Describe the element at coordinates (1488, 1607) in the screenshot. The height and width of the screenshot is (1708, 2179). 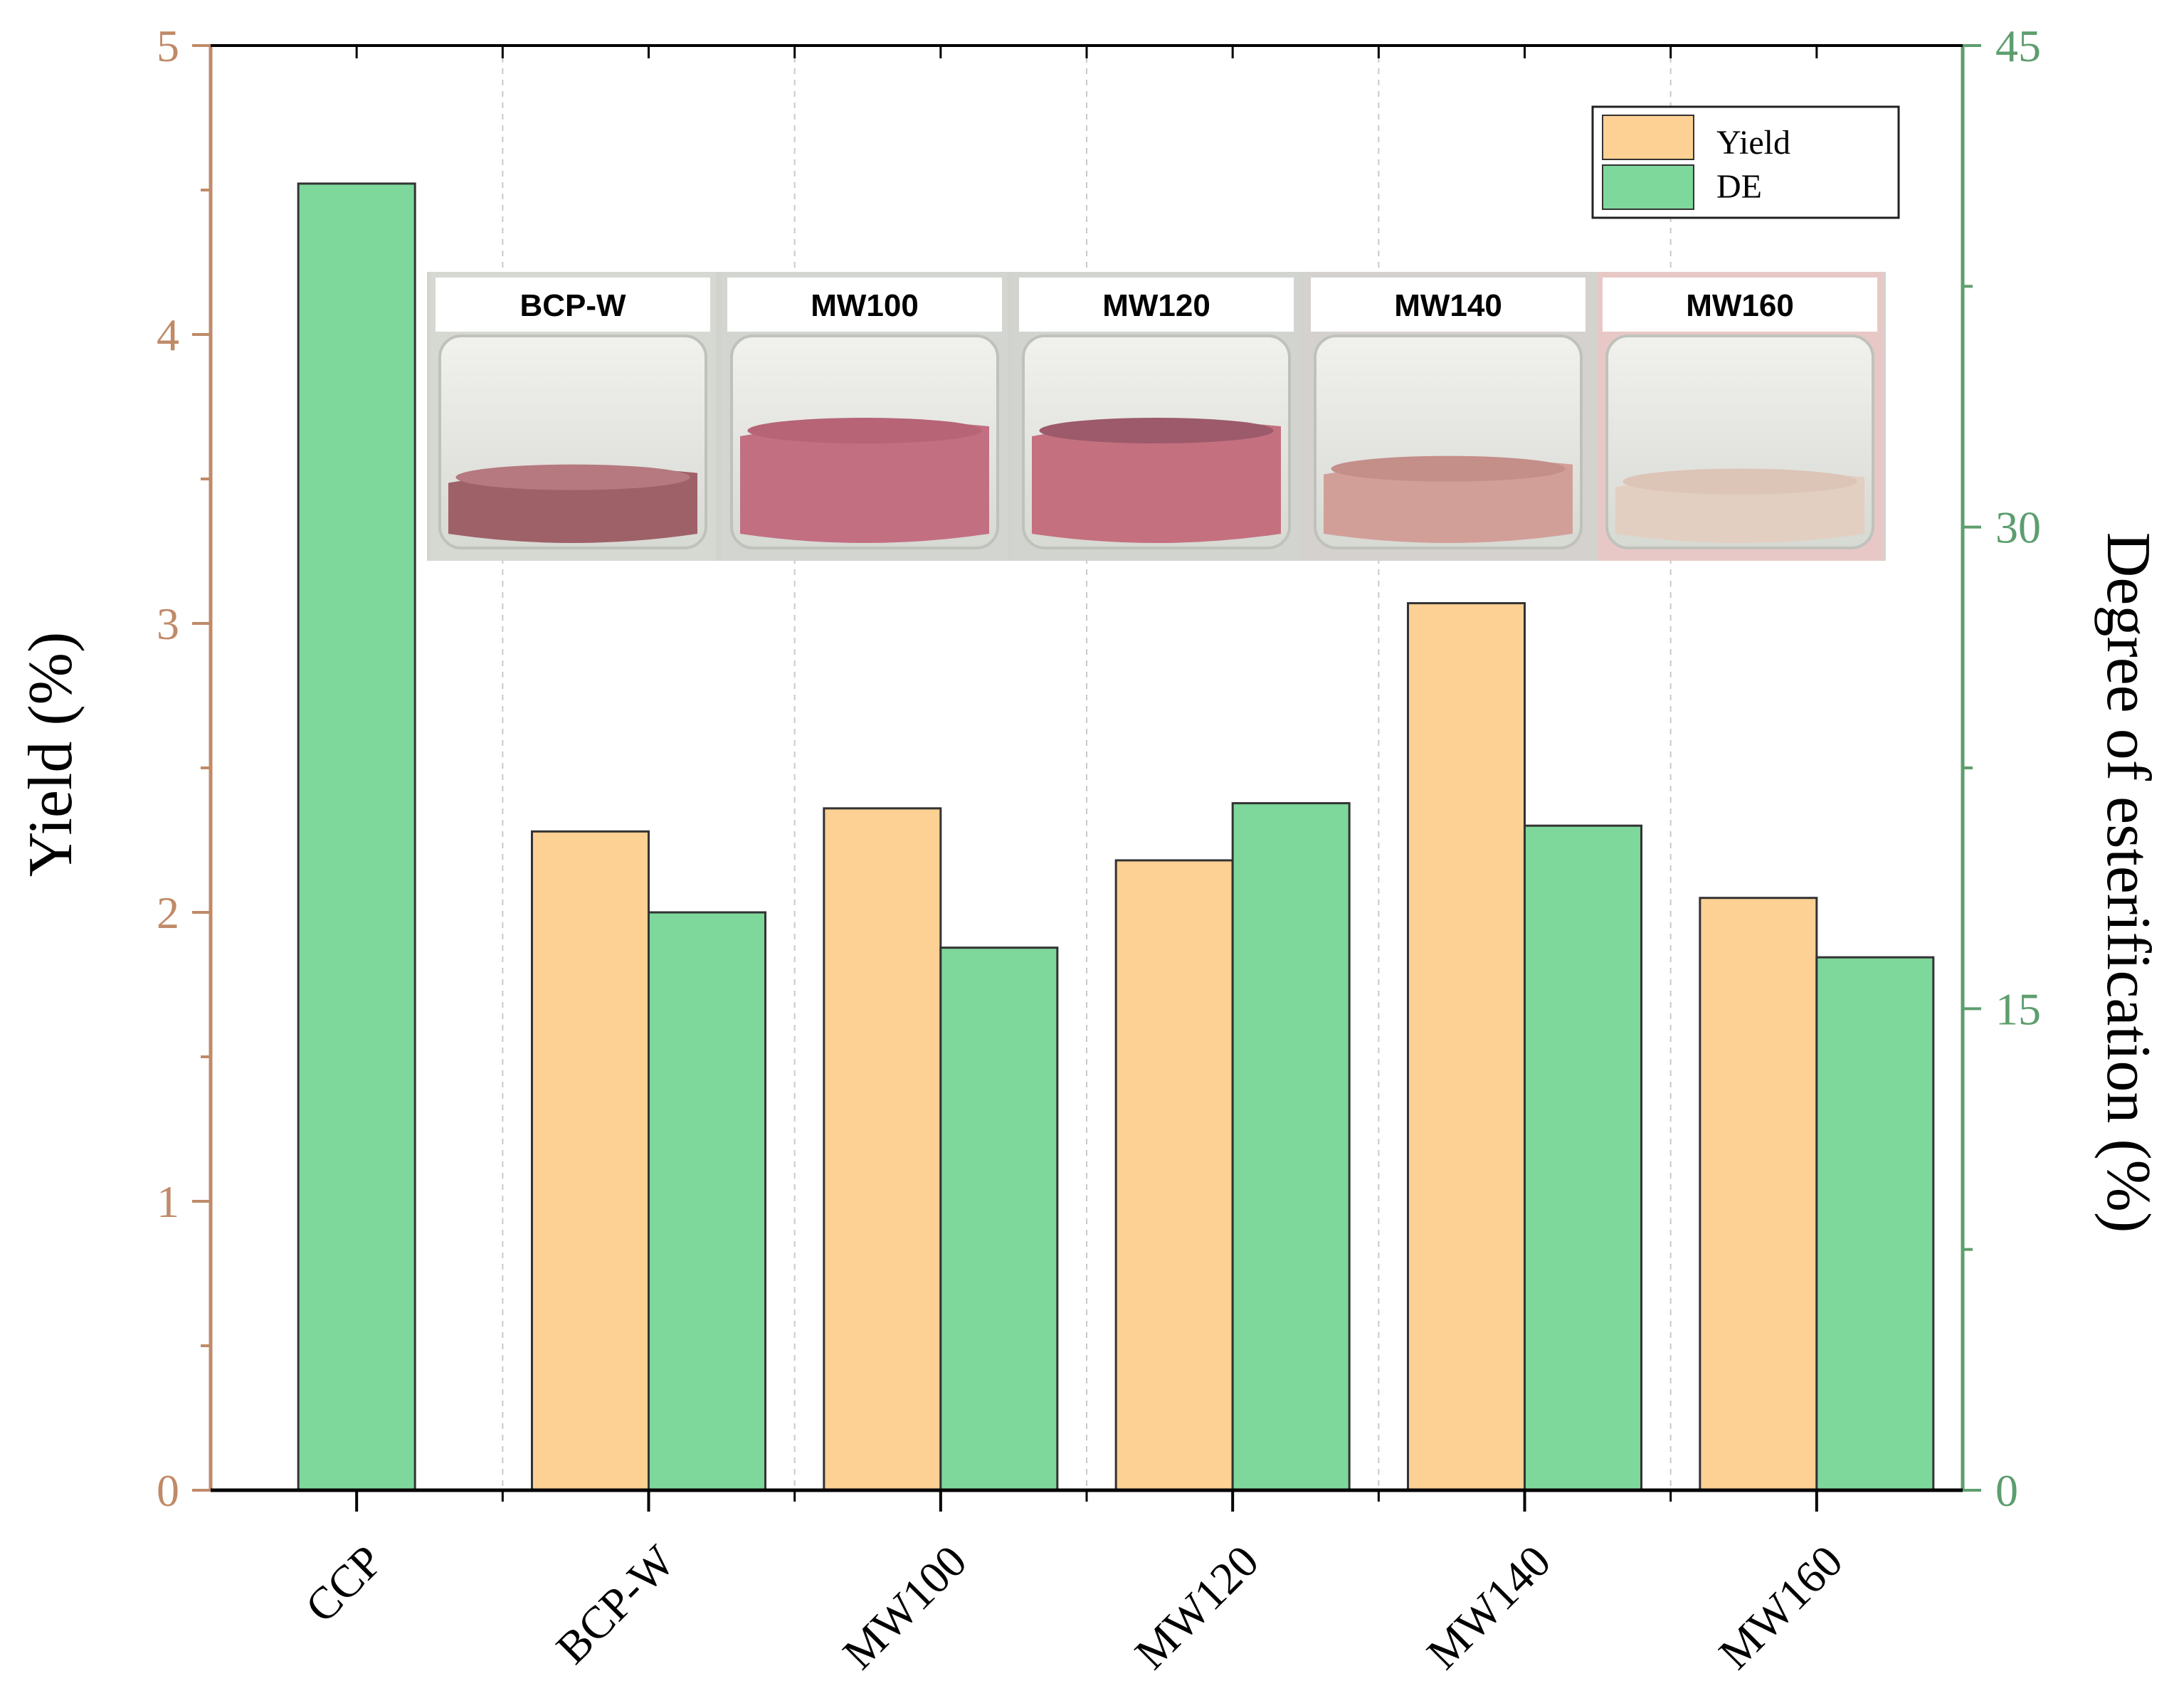
I see `x-tick-label-MW140: MW140` at that location.